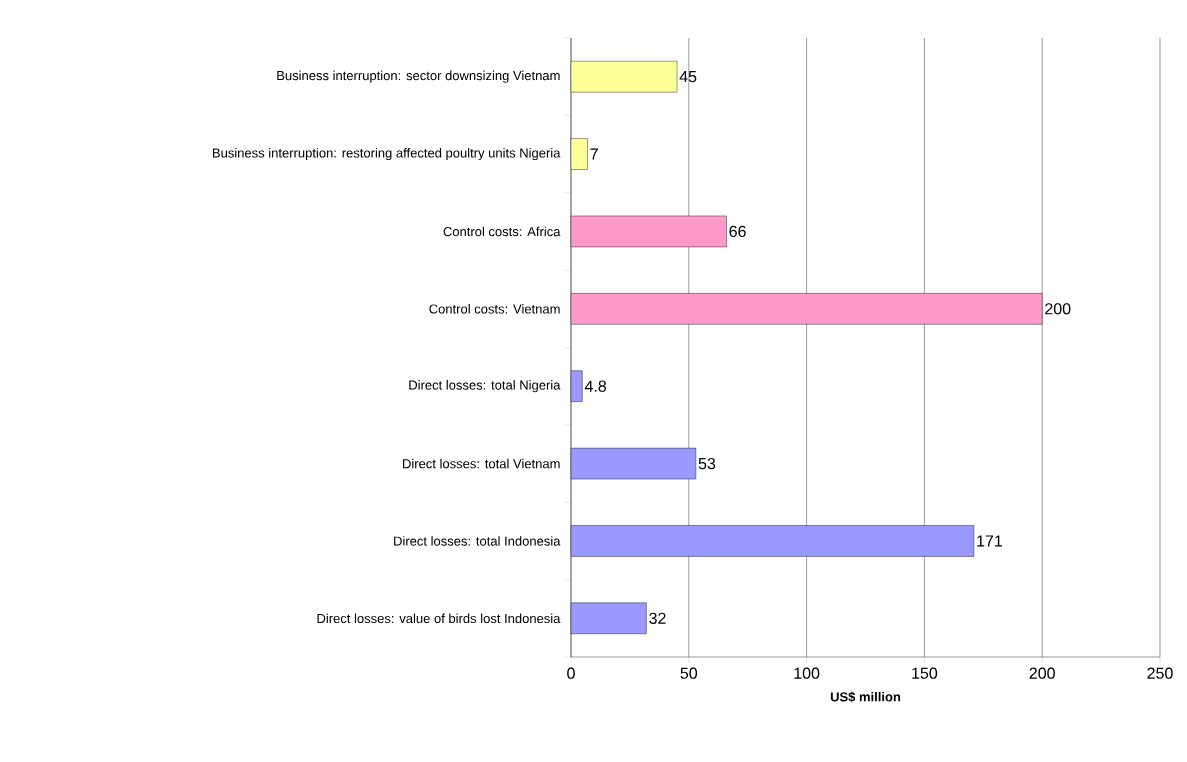  I want to click on data-label: 200, so click(1058, 309).